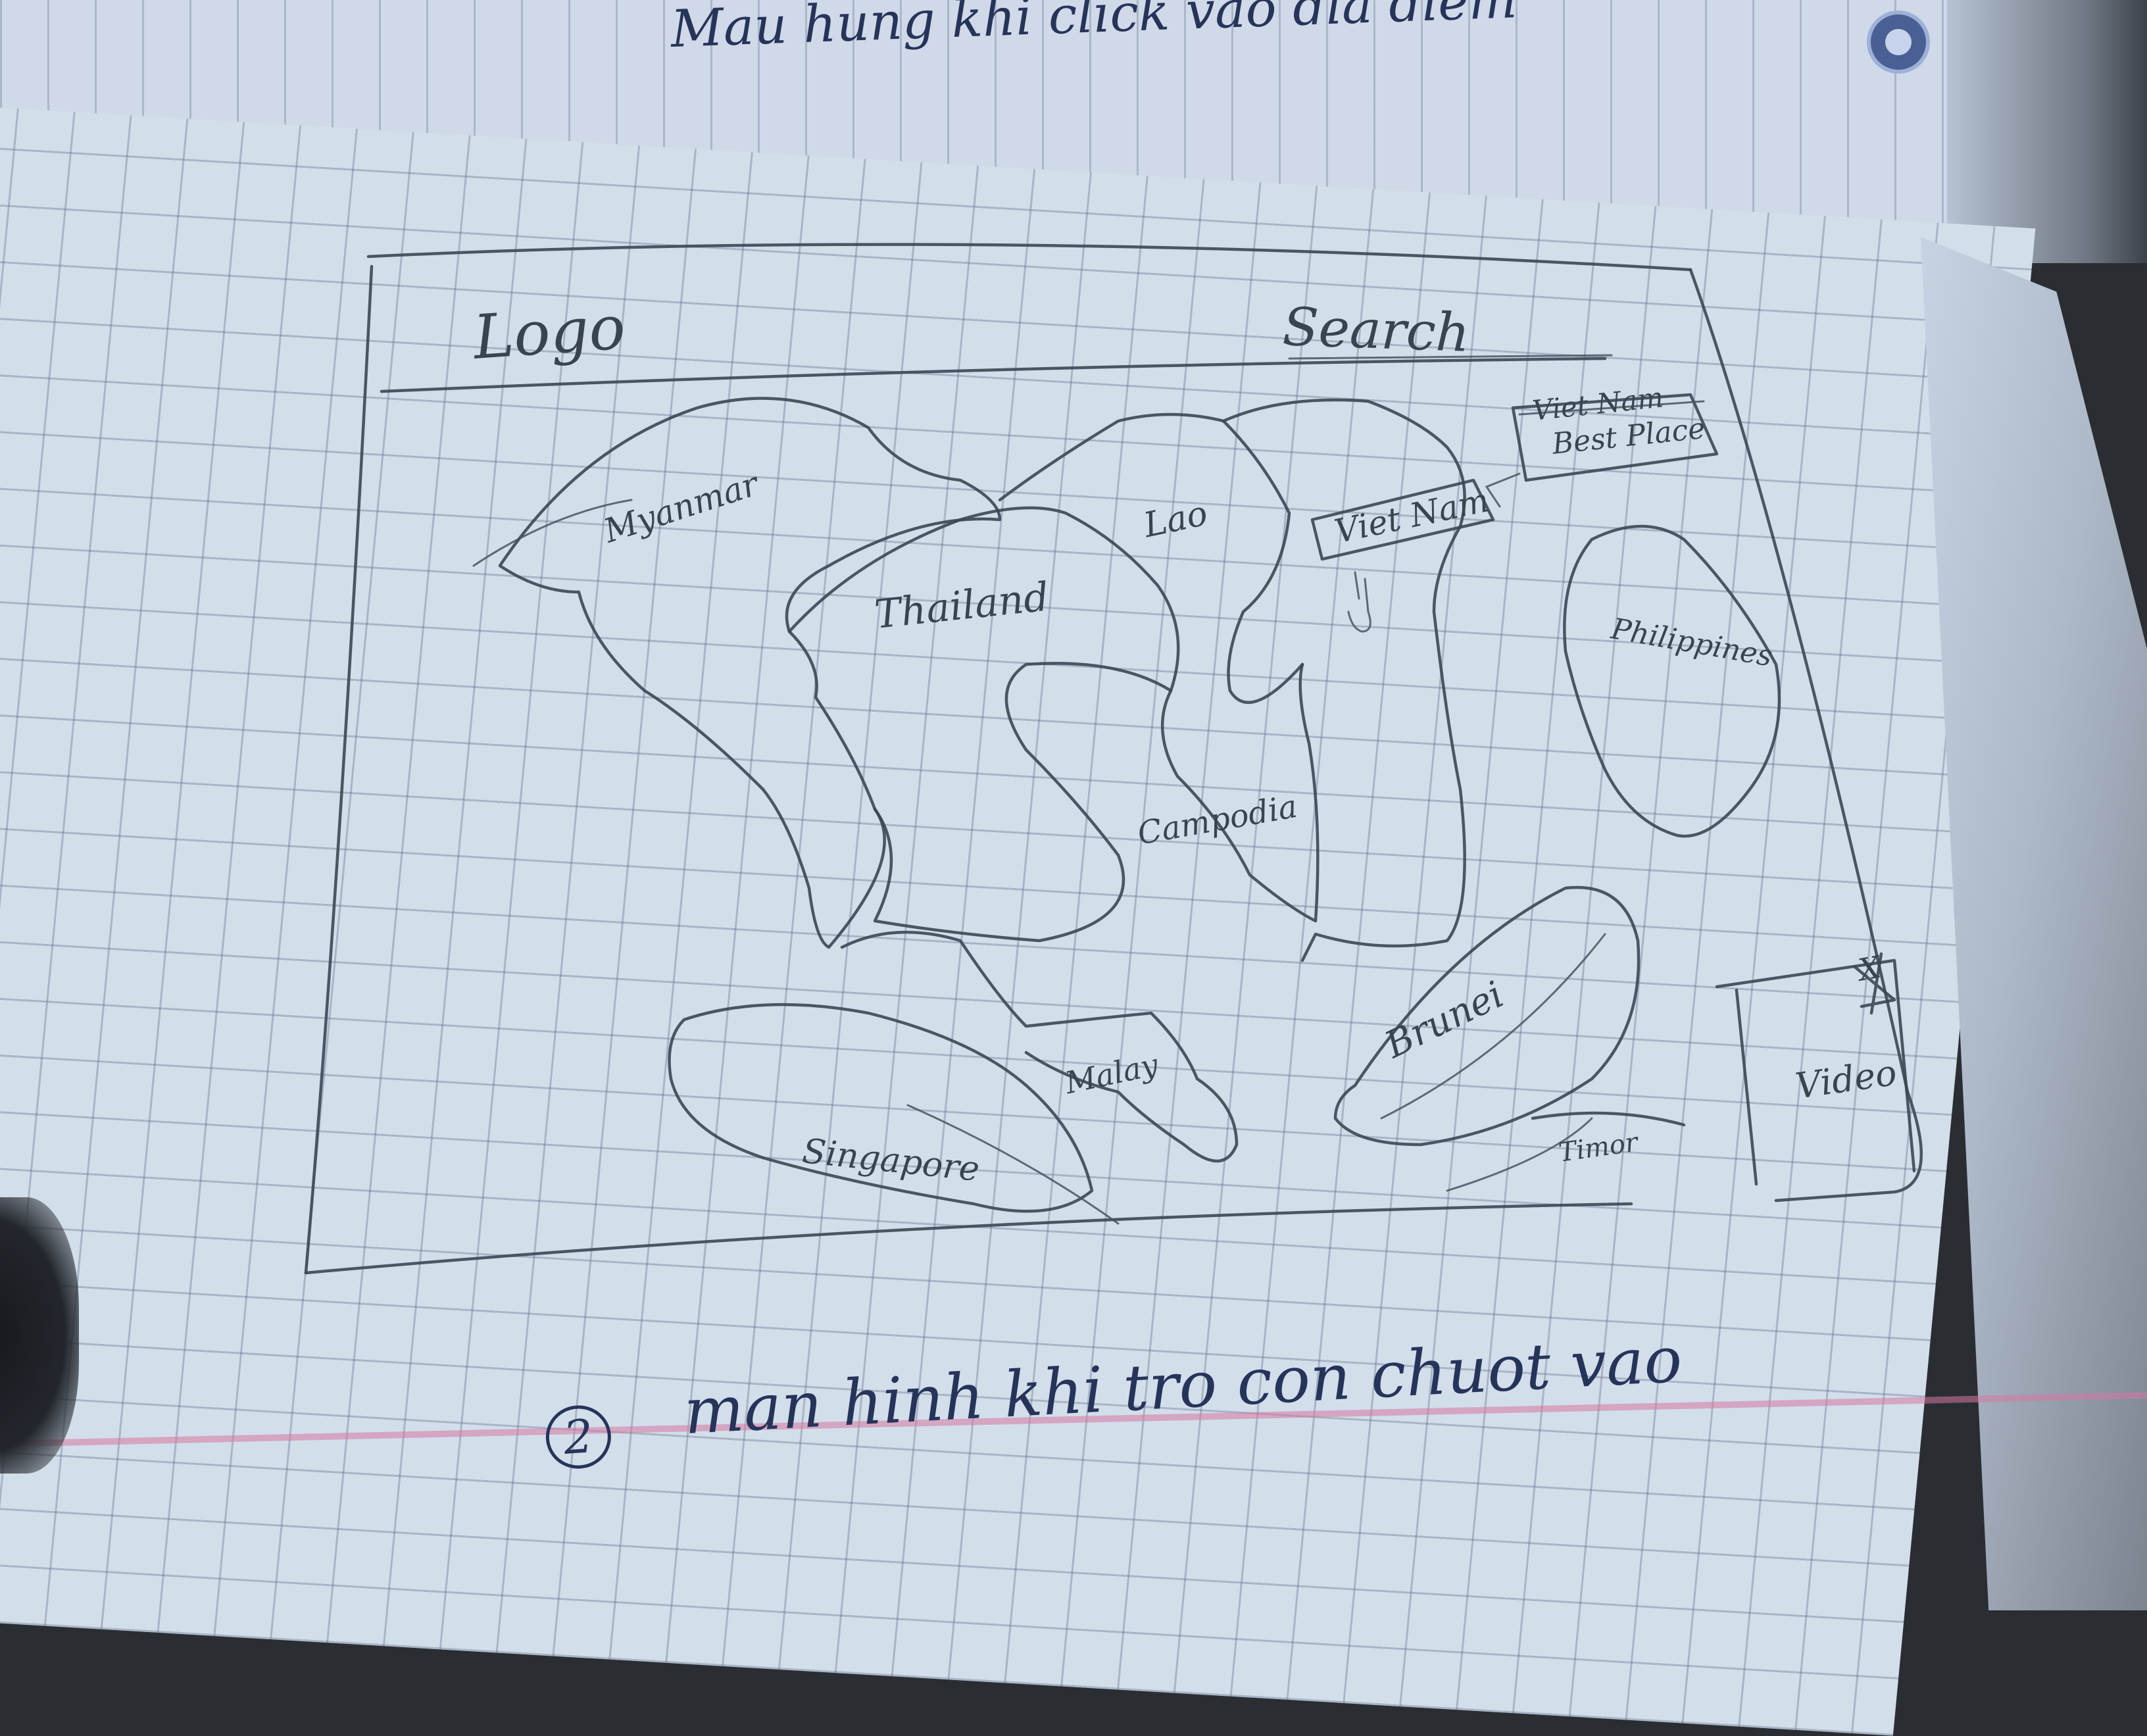 The image size is (2147, 1736). What do you see at coordinates (1816, 1072) in the screenshot?
I see `video-panel` at bounding box center [1816, 1072].